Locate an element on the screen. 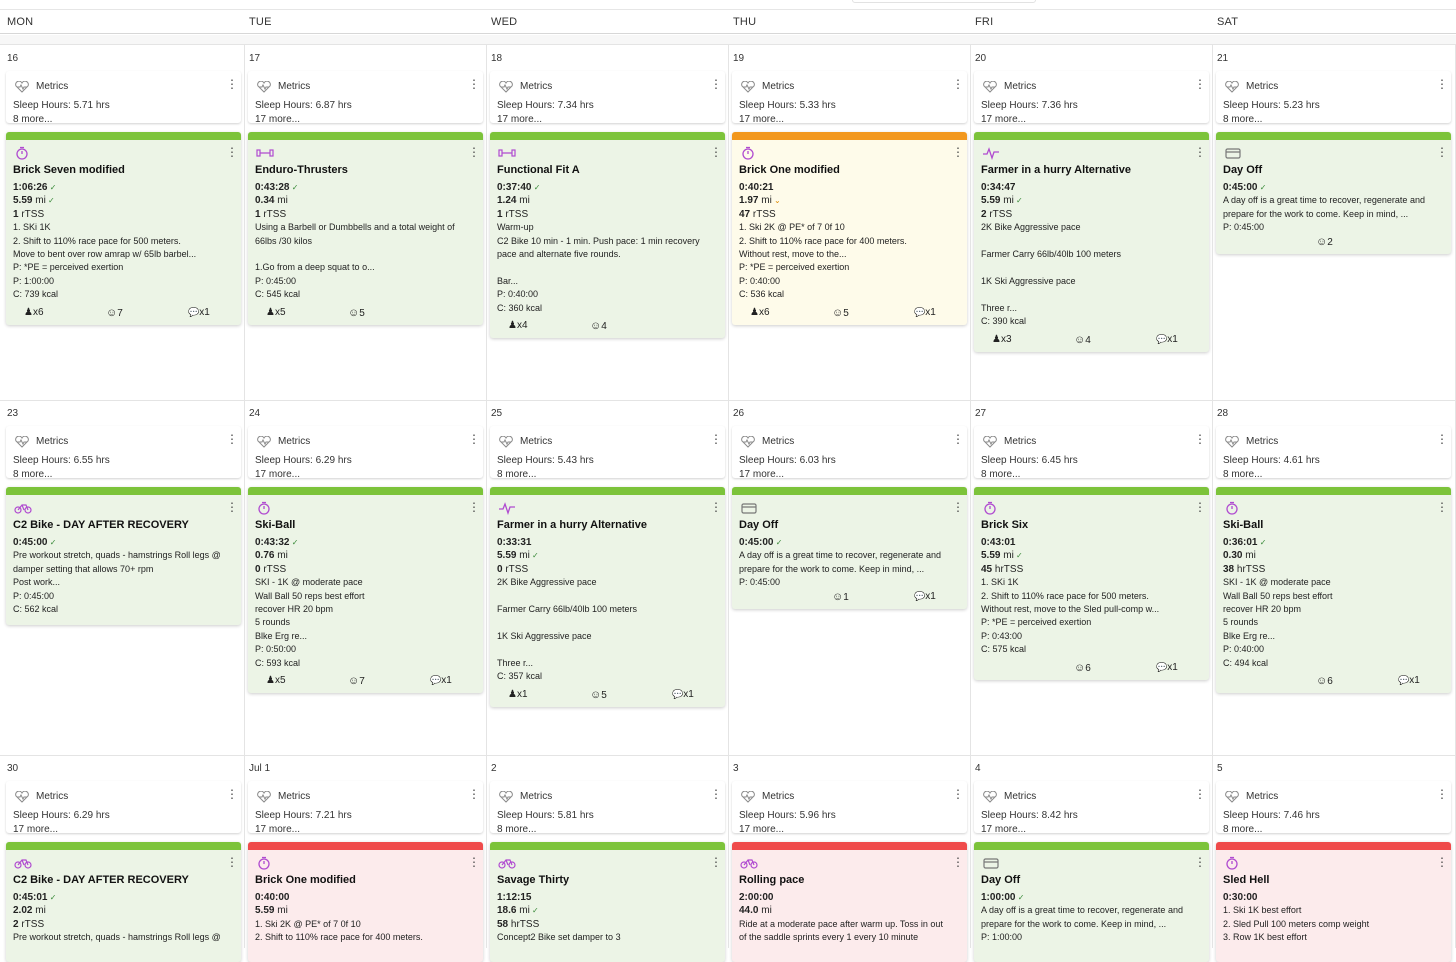  day-number: 17 is located at coordinates (255, 58).